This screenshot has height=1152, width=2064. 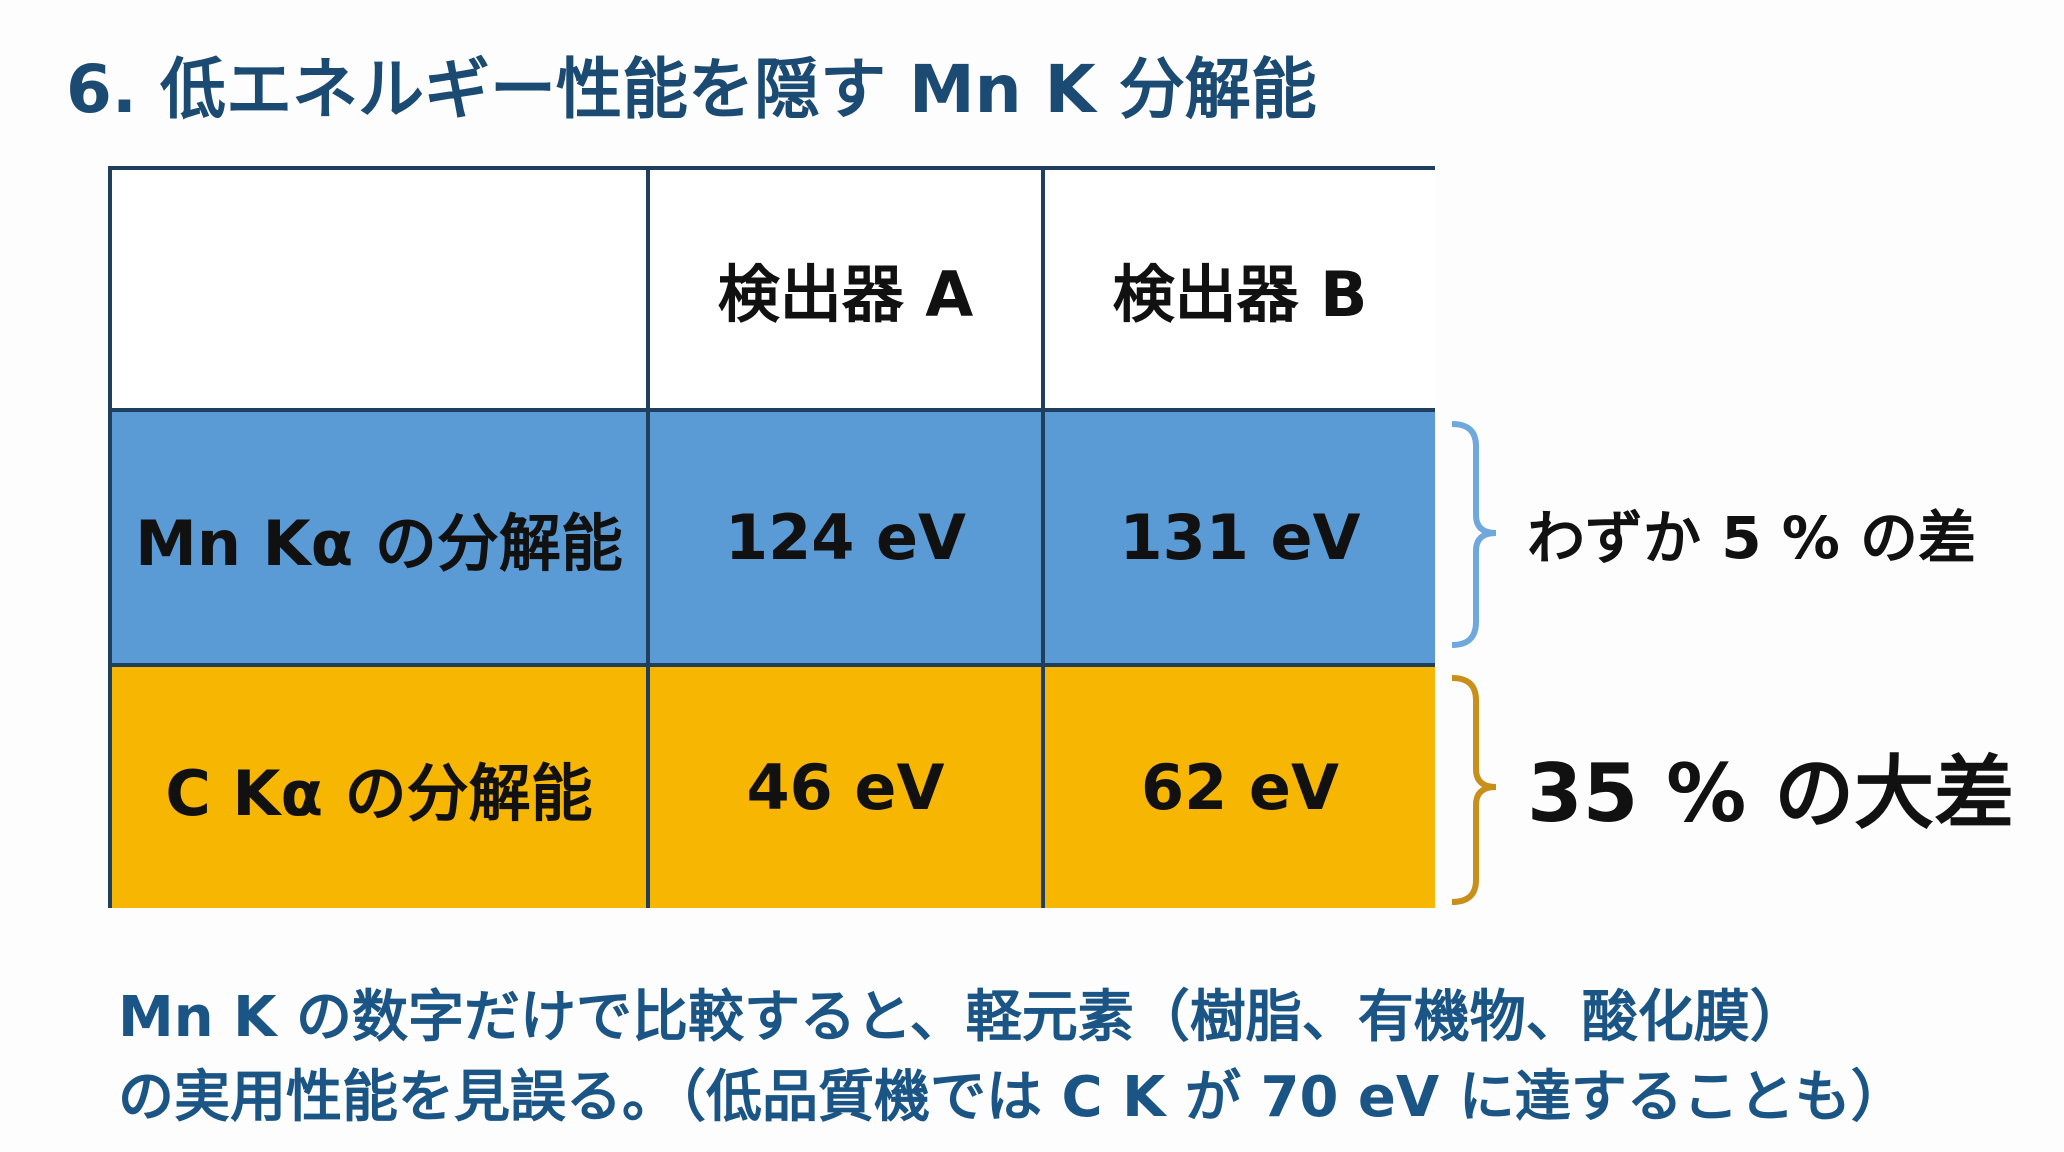 What do you see at coordinates (1474, 534) in the screenshot?
I see `brace-blue` at bounding box center [1474, 534].